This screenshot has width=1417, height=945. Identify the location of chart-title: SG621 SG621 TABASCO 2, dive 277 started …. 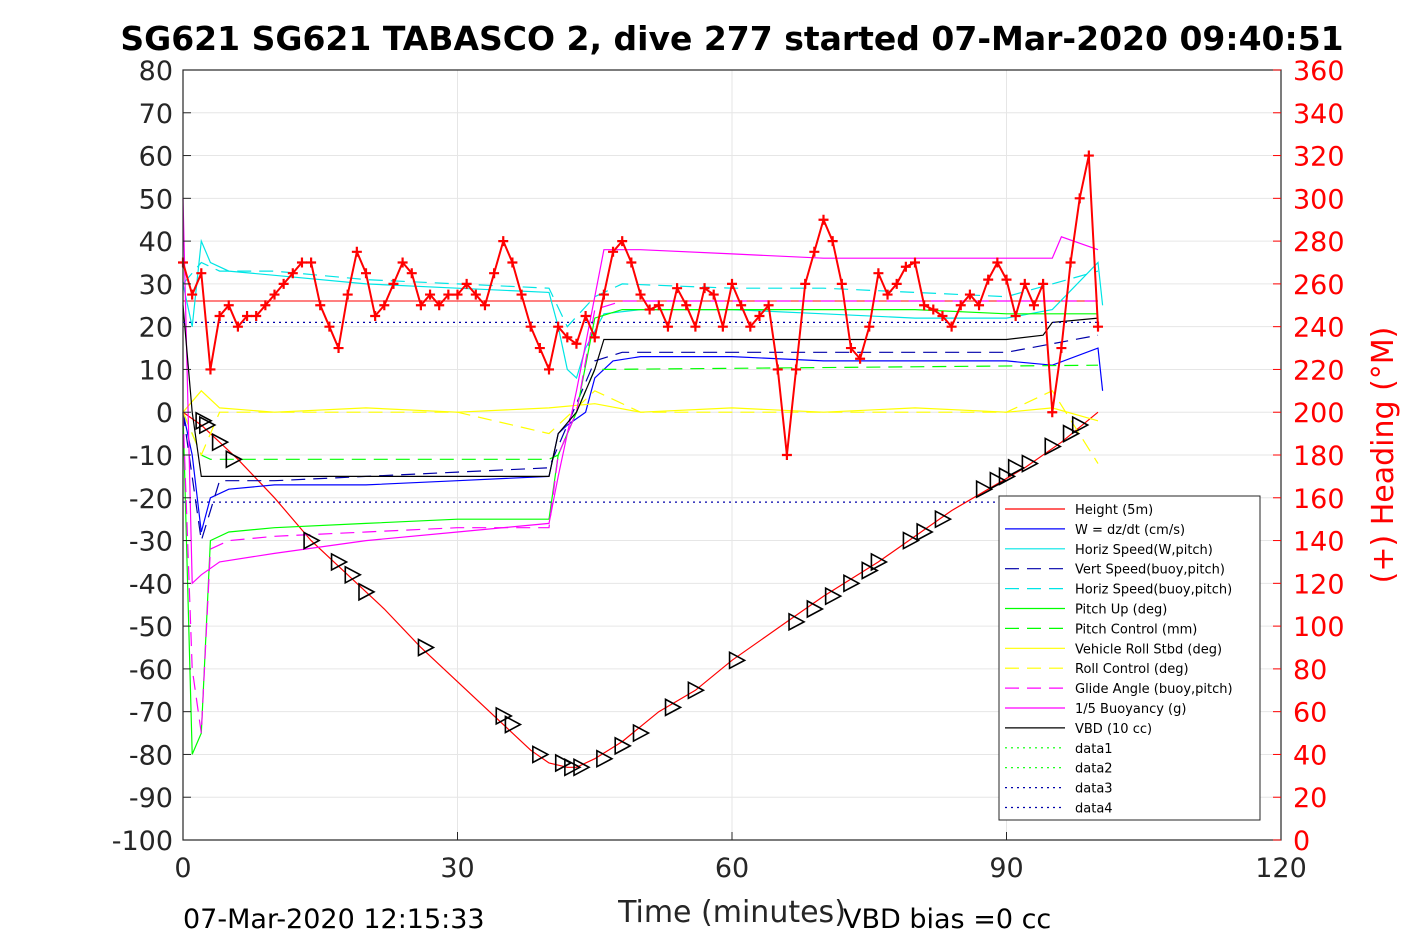
(731, 38).